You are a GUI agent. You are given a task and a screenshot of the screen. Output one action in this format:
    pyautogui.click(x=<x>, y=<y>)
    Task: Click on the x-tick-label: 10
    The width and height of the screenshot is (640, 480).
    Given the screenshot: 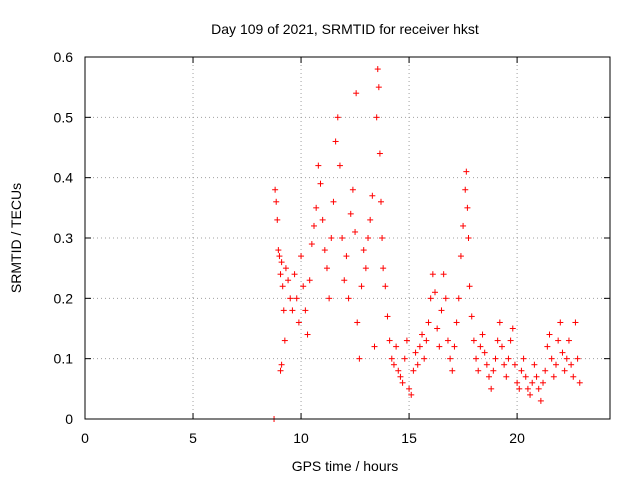 What is the action you would take?
    pyautogui.click(x=301, y=438)
    